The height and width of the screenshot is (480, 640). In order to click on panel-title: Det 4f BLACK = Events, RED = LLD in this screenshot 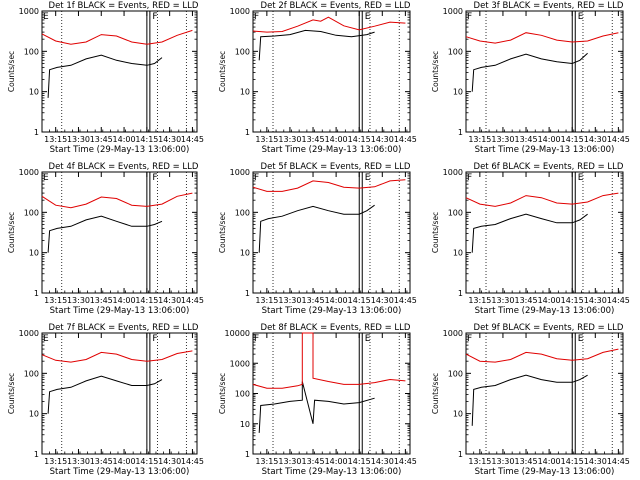, I will do `click(124, 167)`.